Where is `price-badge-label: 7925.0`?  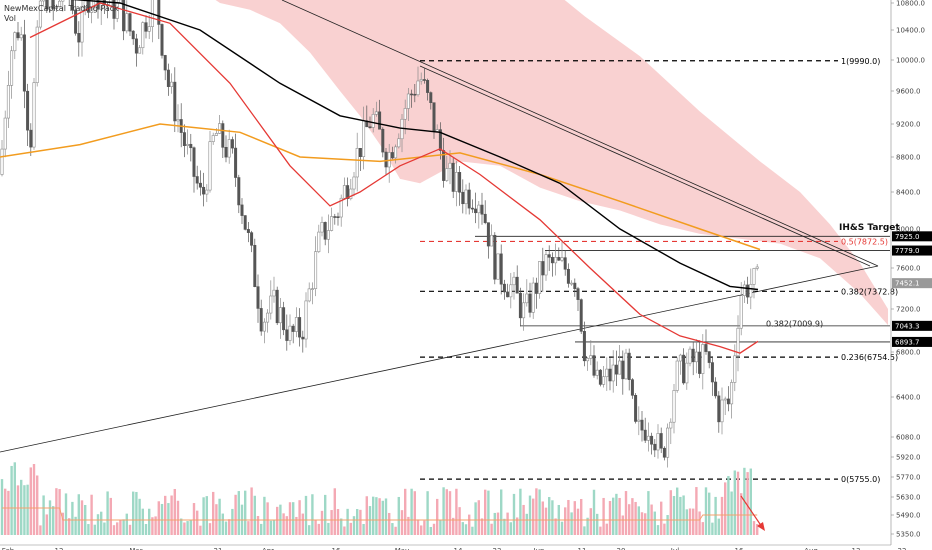 price-badge-label: 7925.0 is located at coordinates (907, 237).